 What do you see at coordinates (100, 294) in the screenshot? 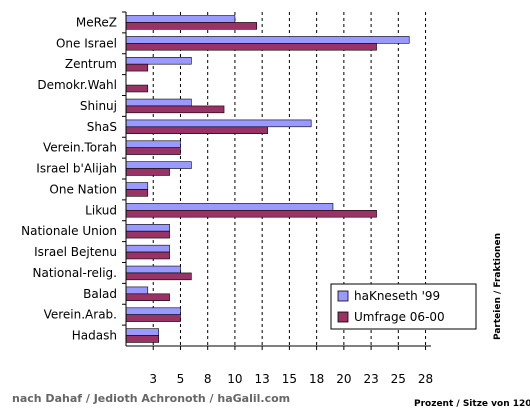
I see `category-label: Balad` at bounding box center [100, 294].